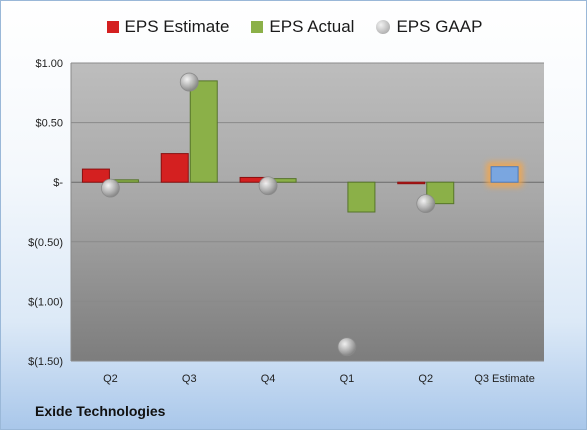 This screenshot has width=587, height=431. I want to click on x-tick-label: Q4, so click(268, 379).